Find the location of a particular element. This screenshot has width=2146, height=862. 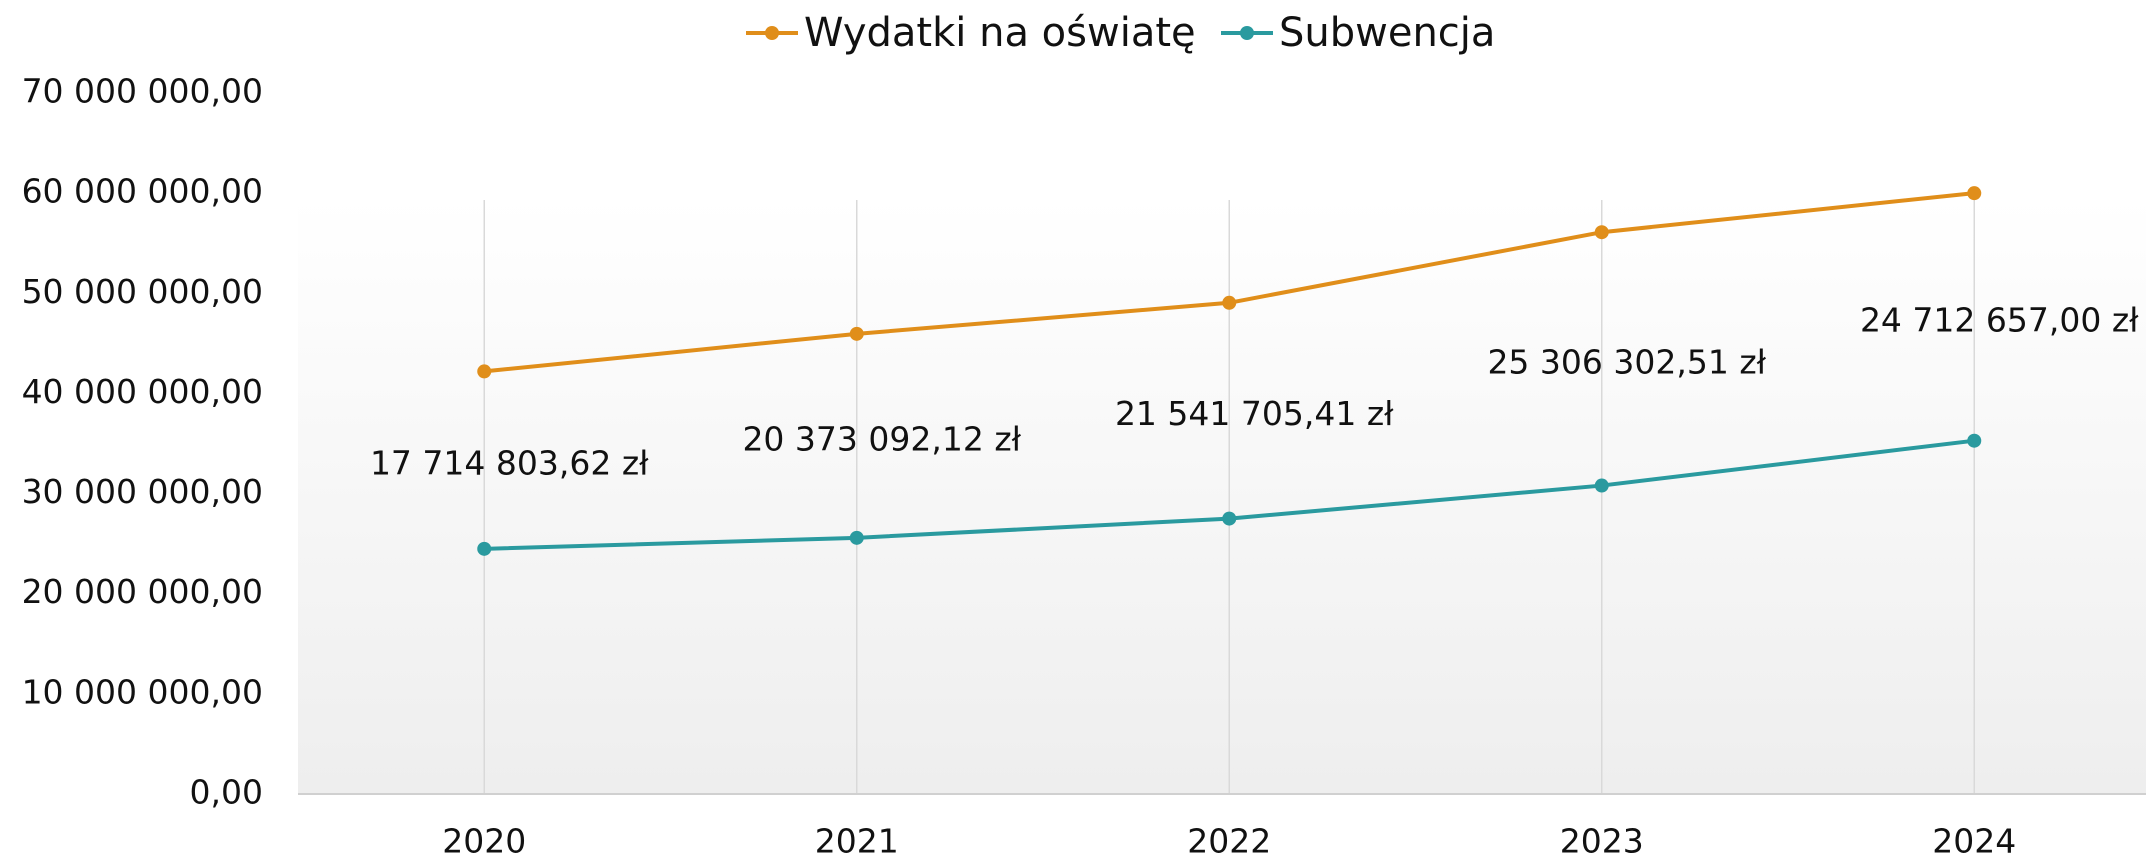

legend-label: Wydatki na oświatę is located at coordinates (1000, 33).